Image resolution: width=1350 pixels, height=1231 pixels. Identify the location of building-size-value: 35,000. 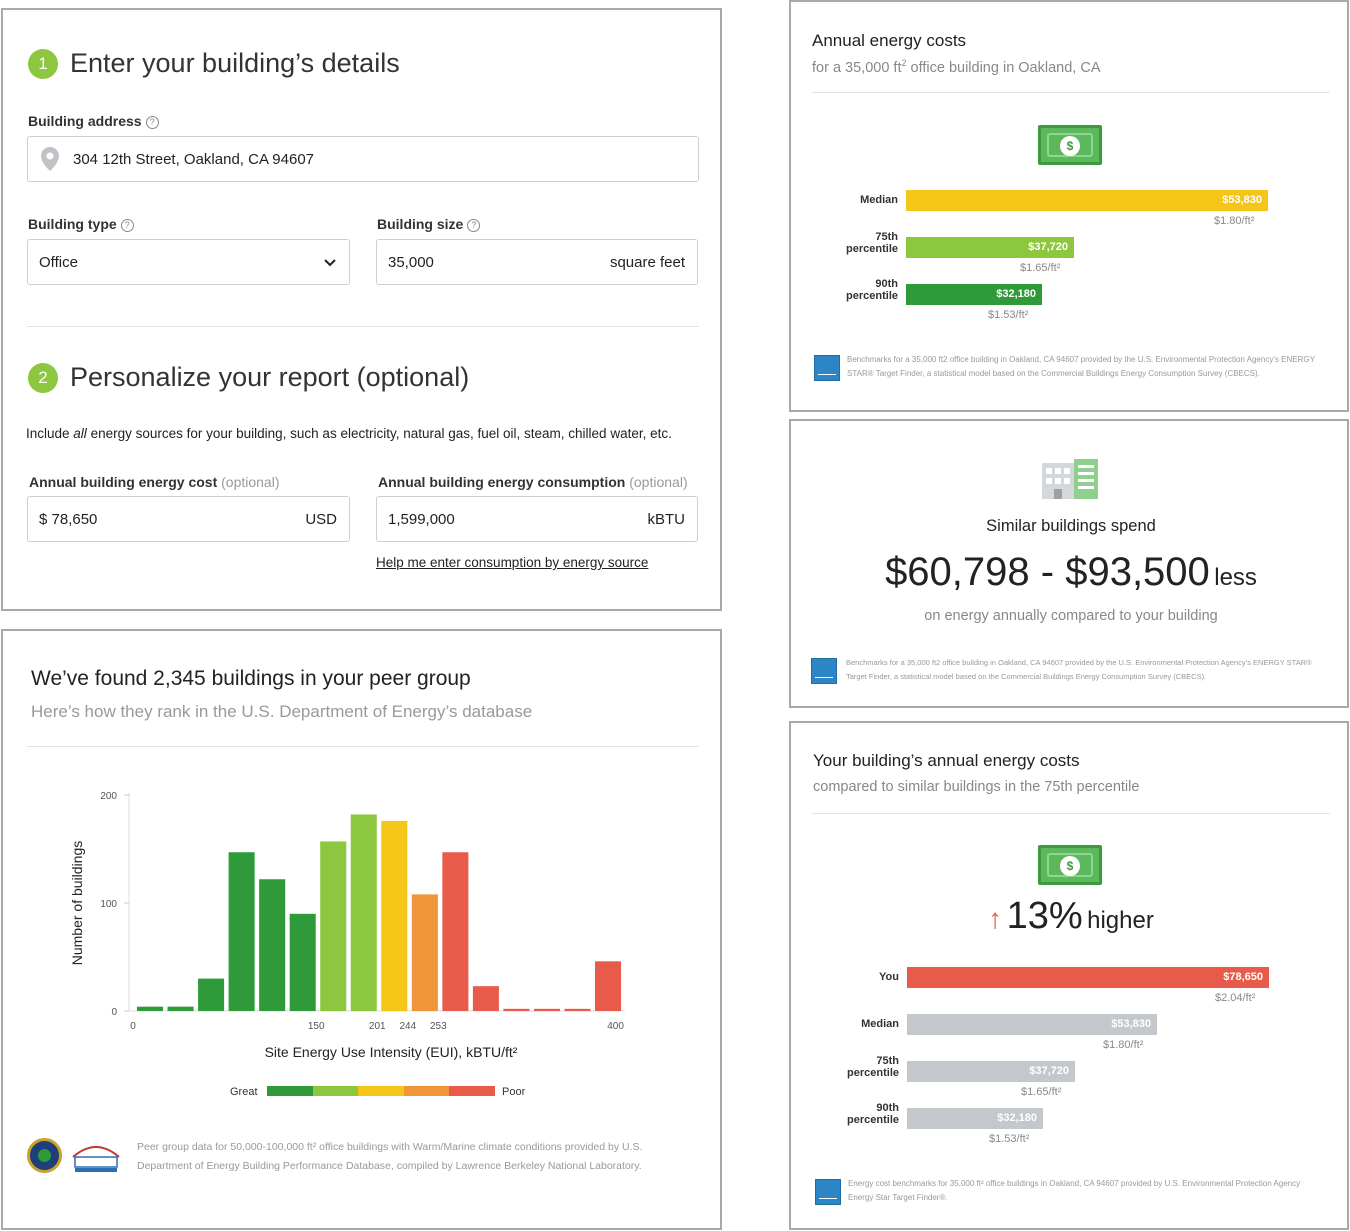
(411, 262).